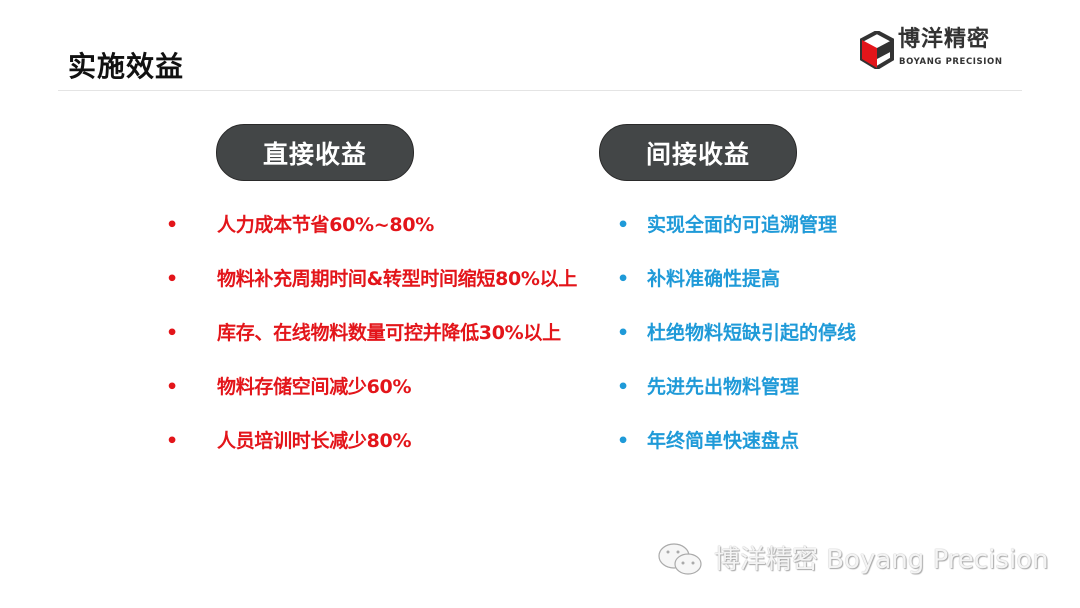  I want to click on item-text: 库存、在线物料数量可控并降低30%以上, so click(389, 333).